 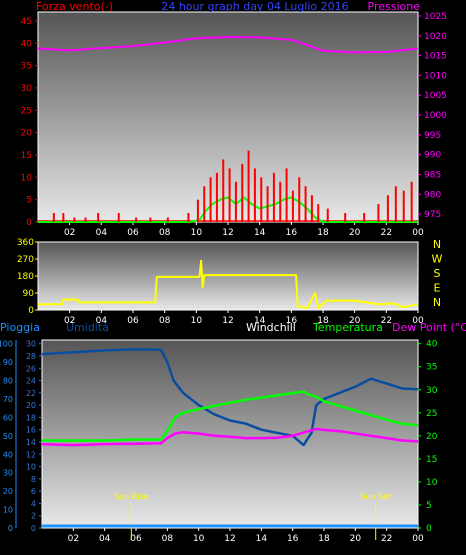 I want to click on direction-y-tick-label: 0, so click(x=31, y=311).